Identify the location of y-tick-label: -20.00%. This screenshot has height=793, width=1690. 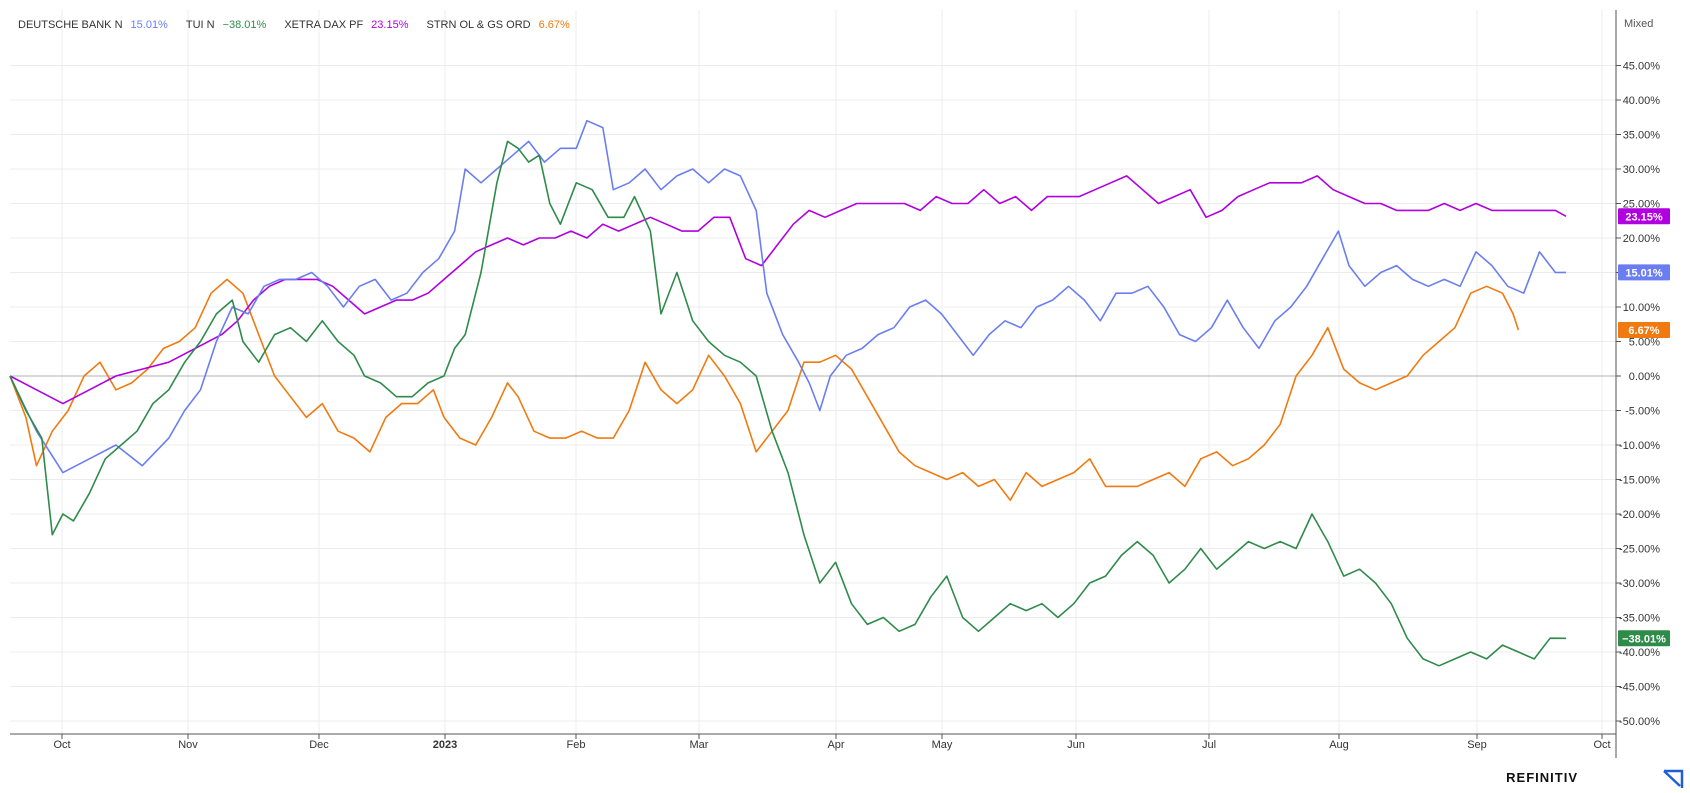
(1639, 515).